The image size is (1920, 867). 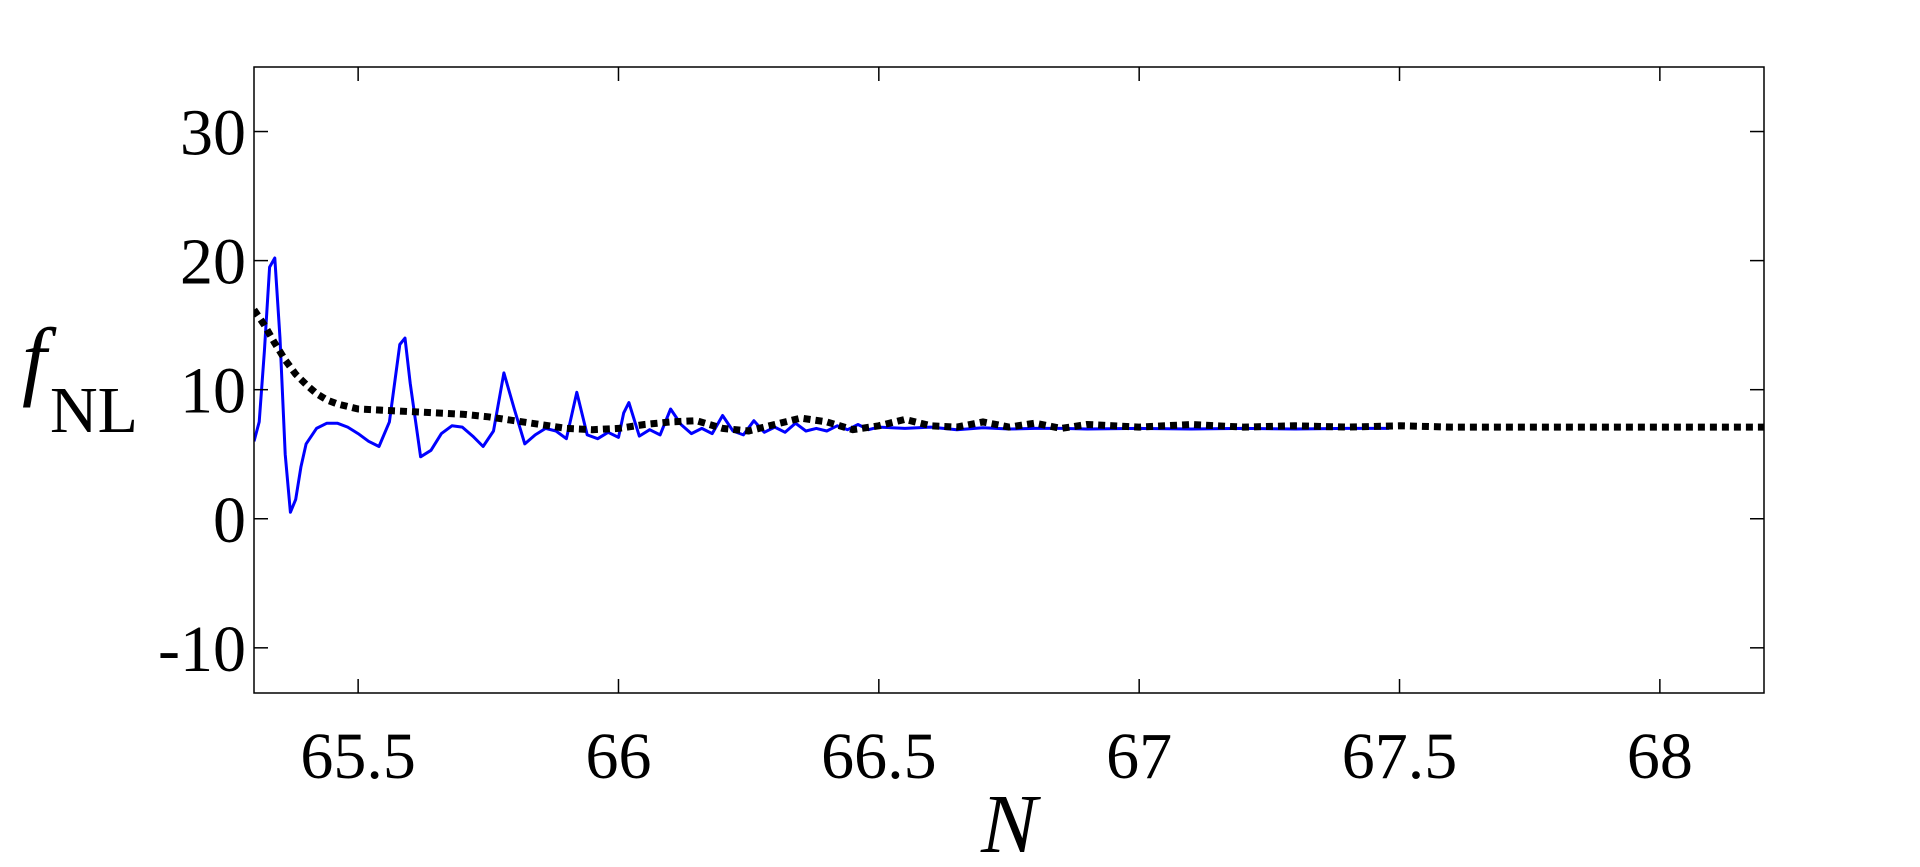 I want to click on x-tick-label: 66.5, so click(x=879, y=756).